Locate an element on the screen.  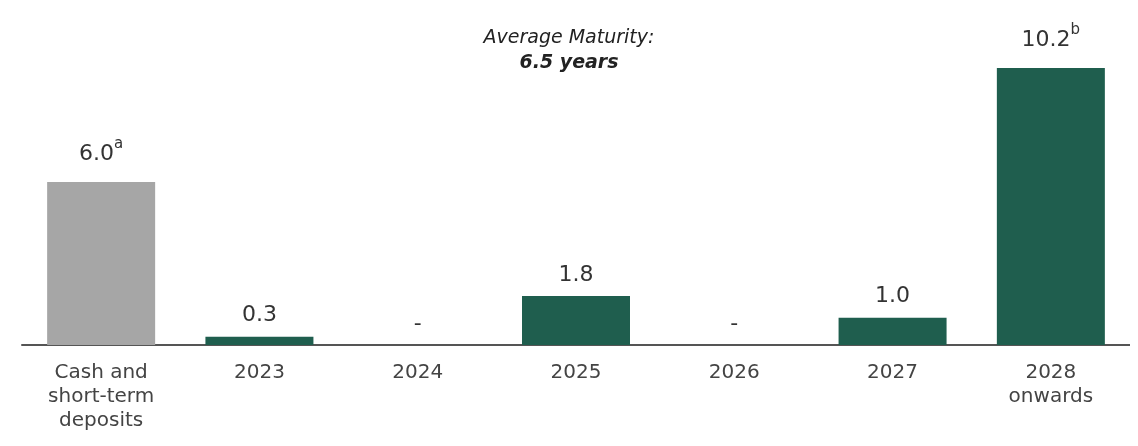
x-tick-label: 2023 is located at coordinates (259, 371).